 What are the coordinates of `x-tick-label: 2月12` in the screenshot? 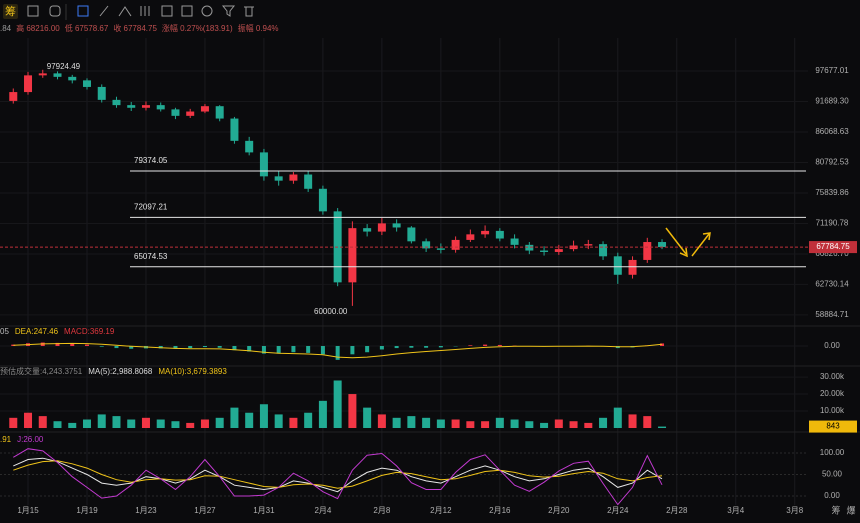 It's located at (441, 510).